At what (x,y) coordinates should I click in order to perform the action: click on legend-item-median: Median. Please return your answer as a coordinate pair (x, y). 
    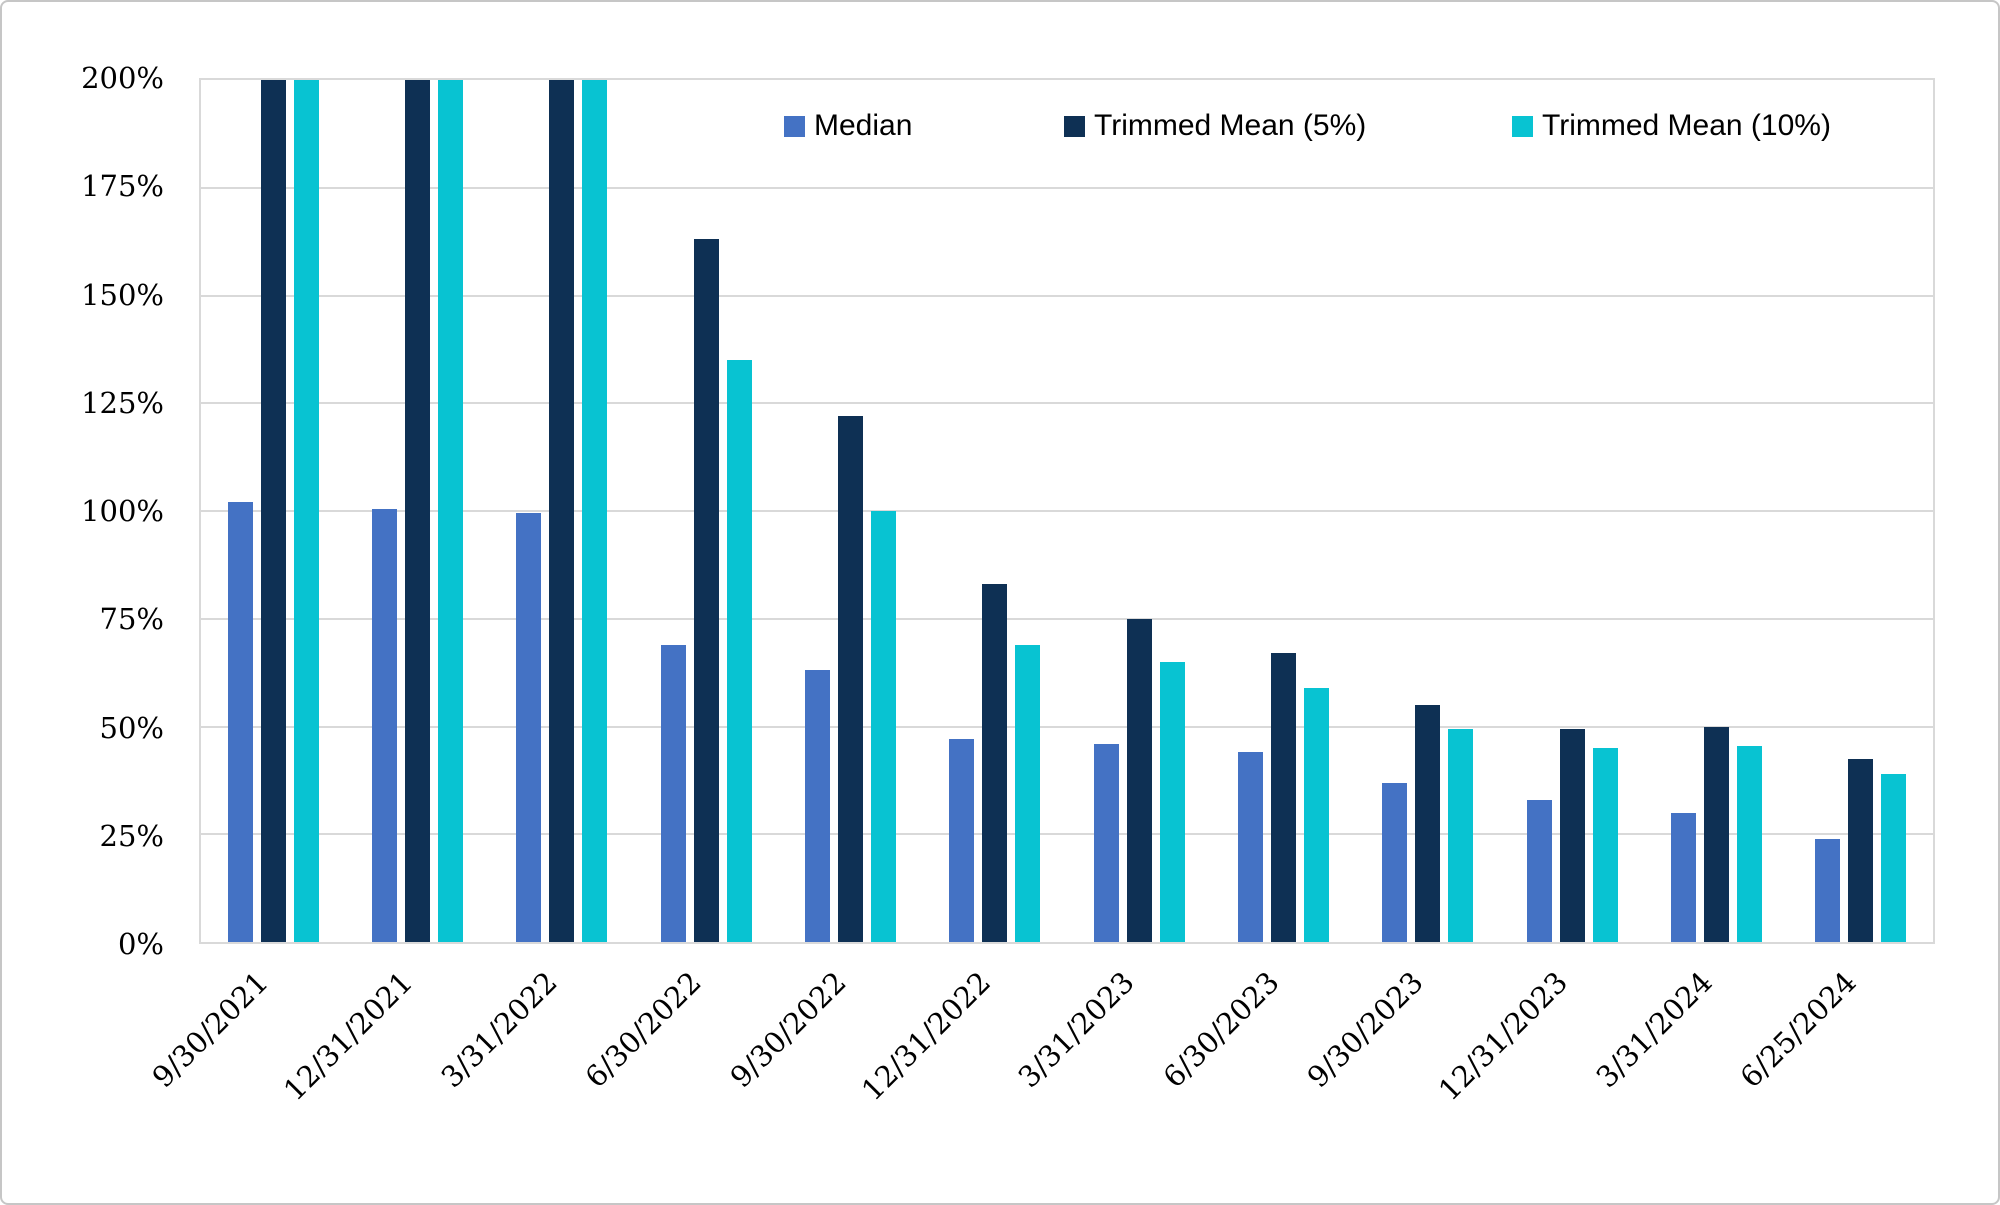
    Looking at the image, I should click on (848, 126).